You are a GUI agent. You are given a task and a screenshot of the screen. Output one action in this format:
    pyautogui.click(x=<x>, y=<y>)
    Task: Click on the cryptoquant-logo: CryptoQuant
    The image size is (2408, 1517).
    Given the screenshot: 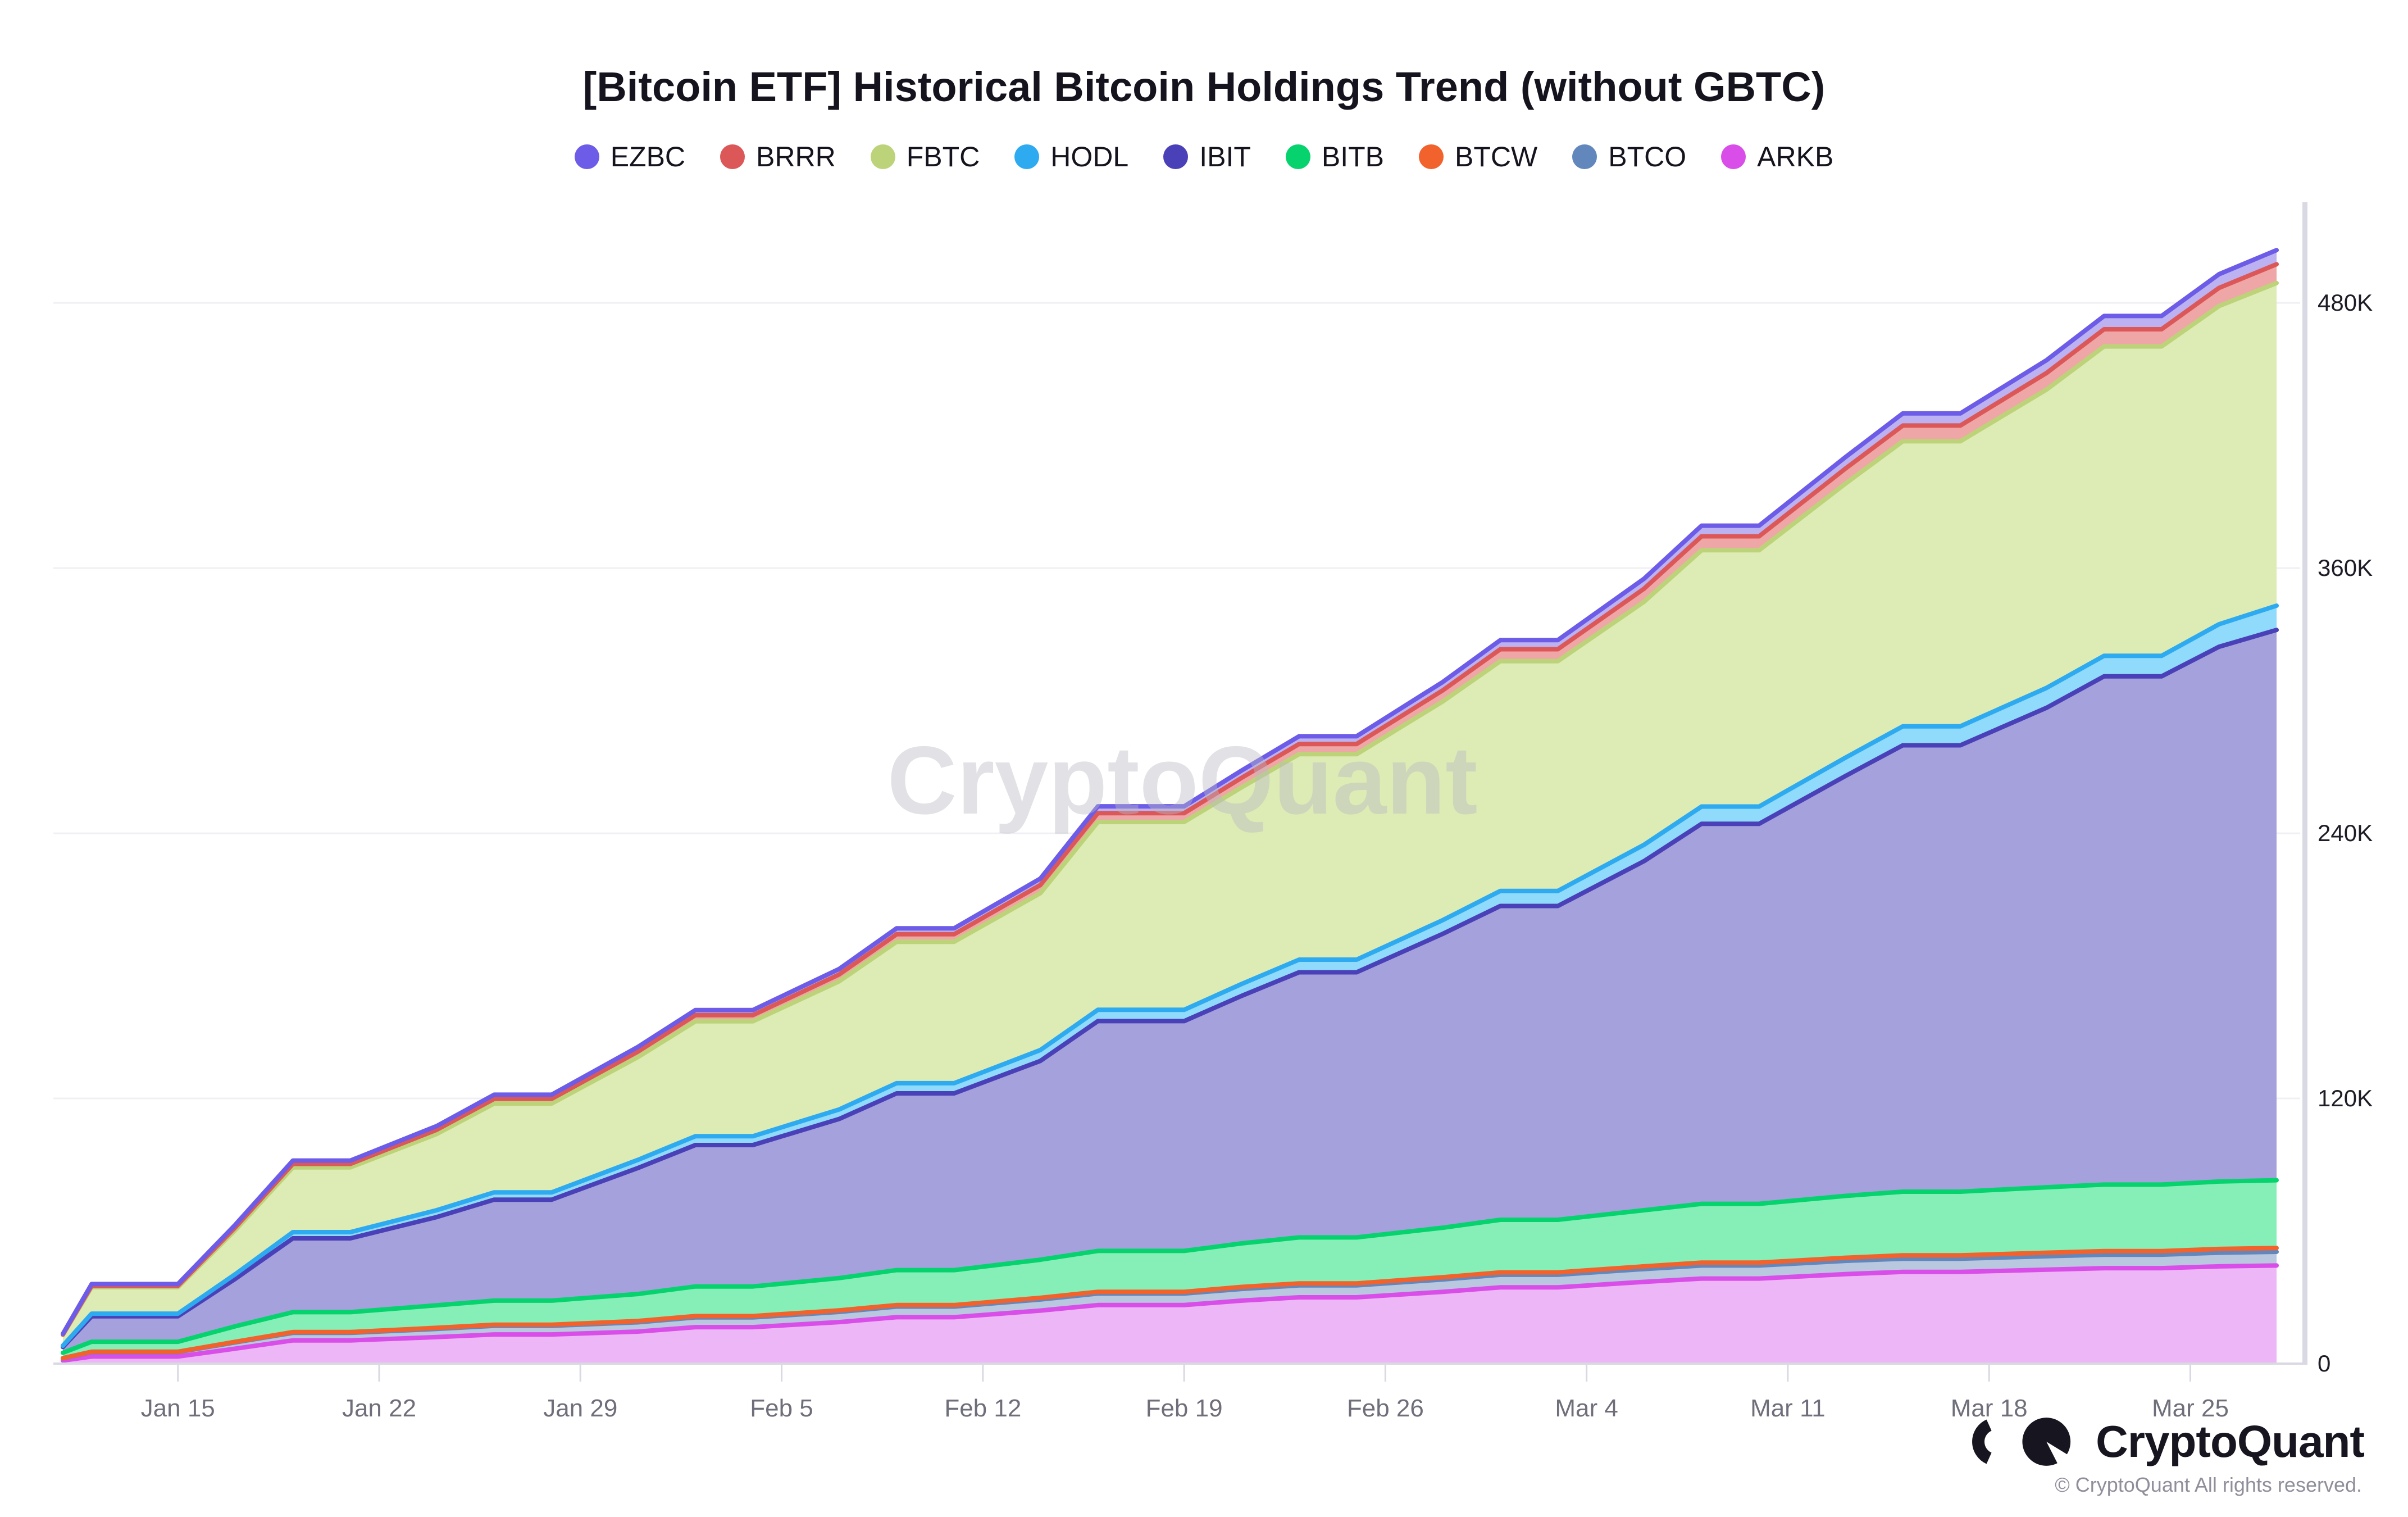 What is the action you would take?
    pyautogui.click(x=2168, y=1442)
    